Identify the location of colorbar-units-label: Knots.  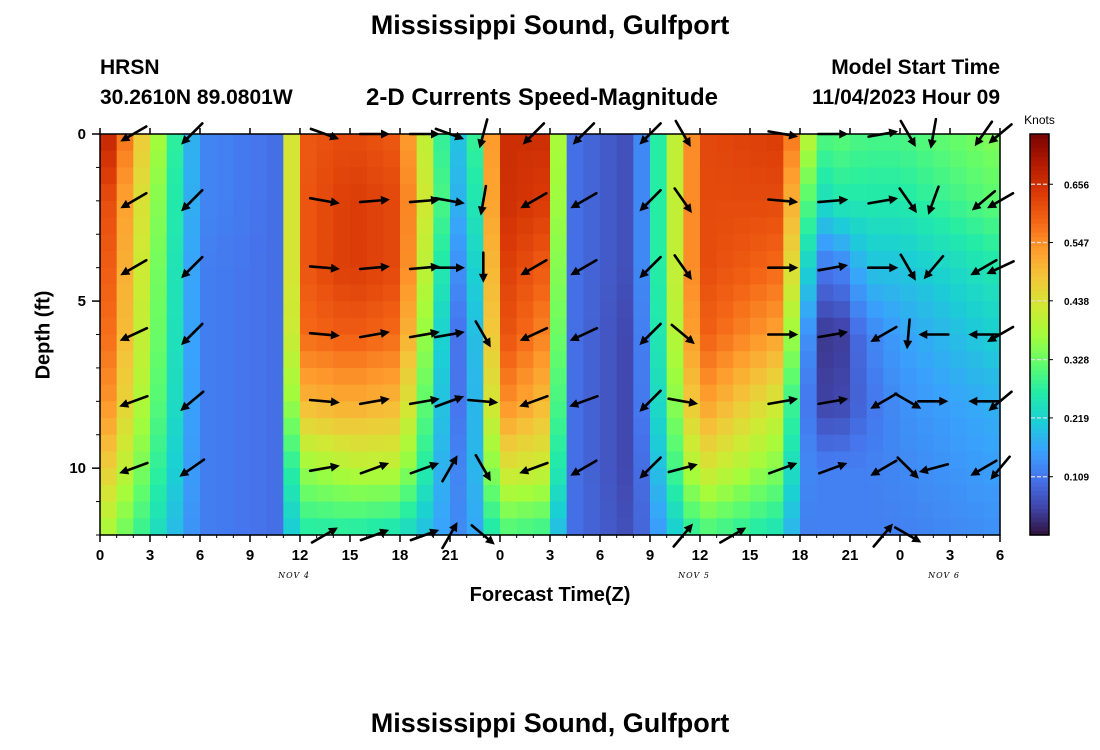
(1039, 120).